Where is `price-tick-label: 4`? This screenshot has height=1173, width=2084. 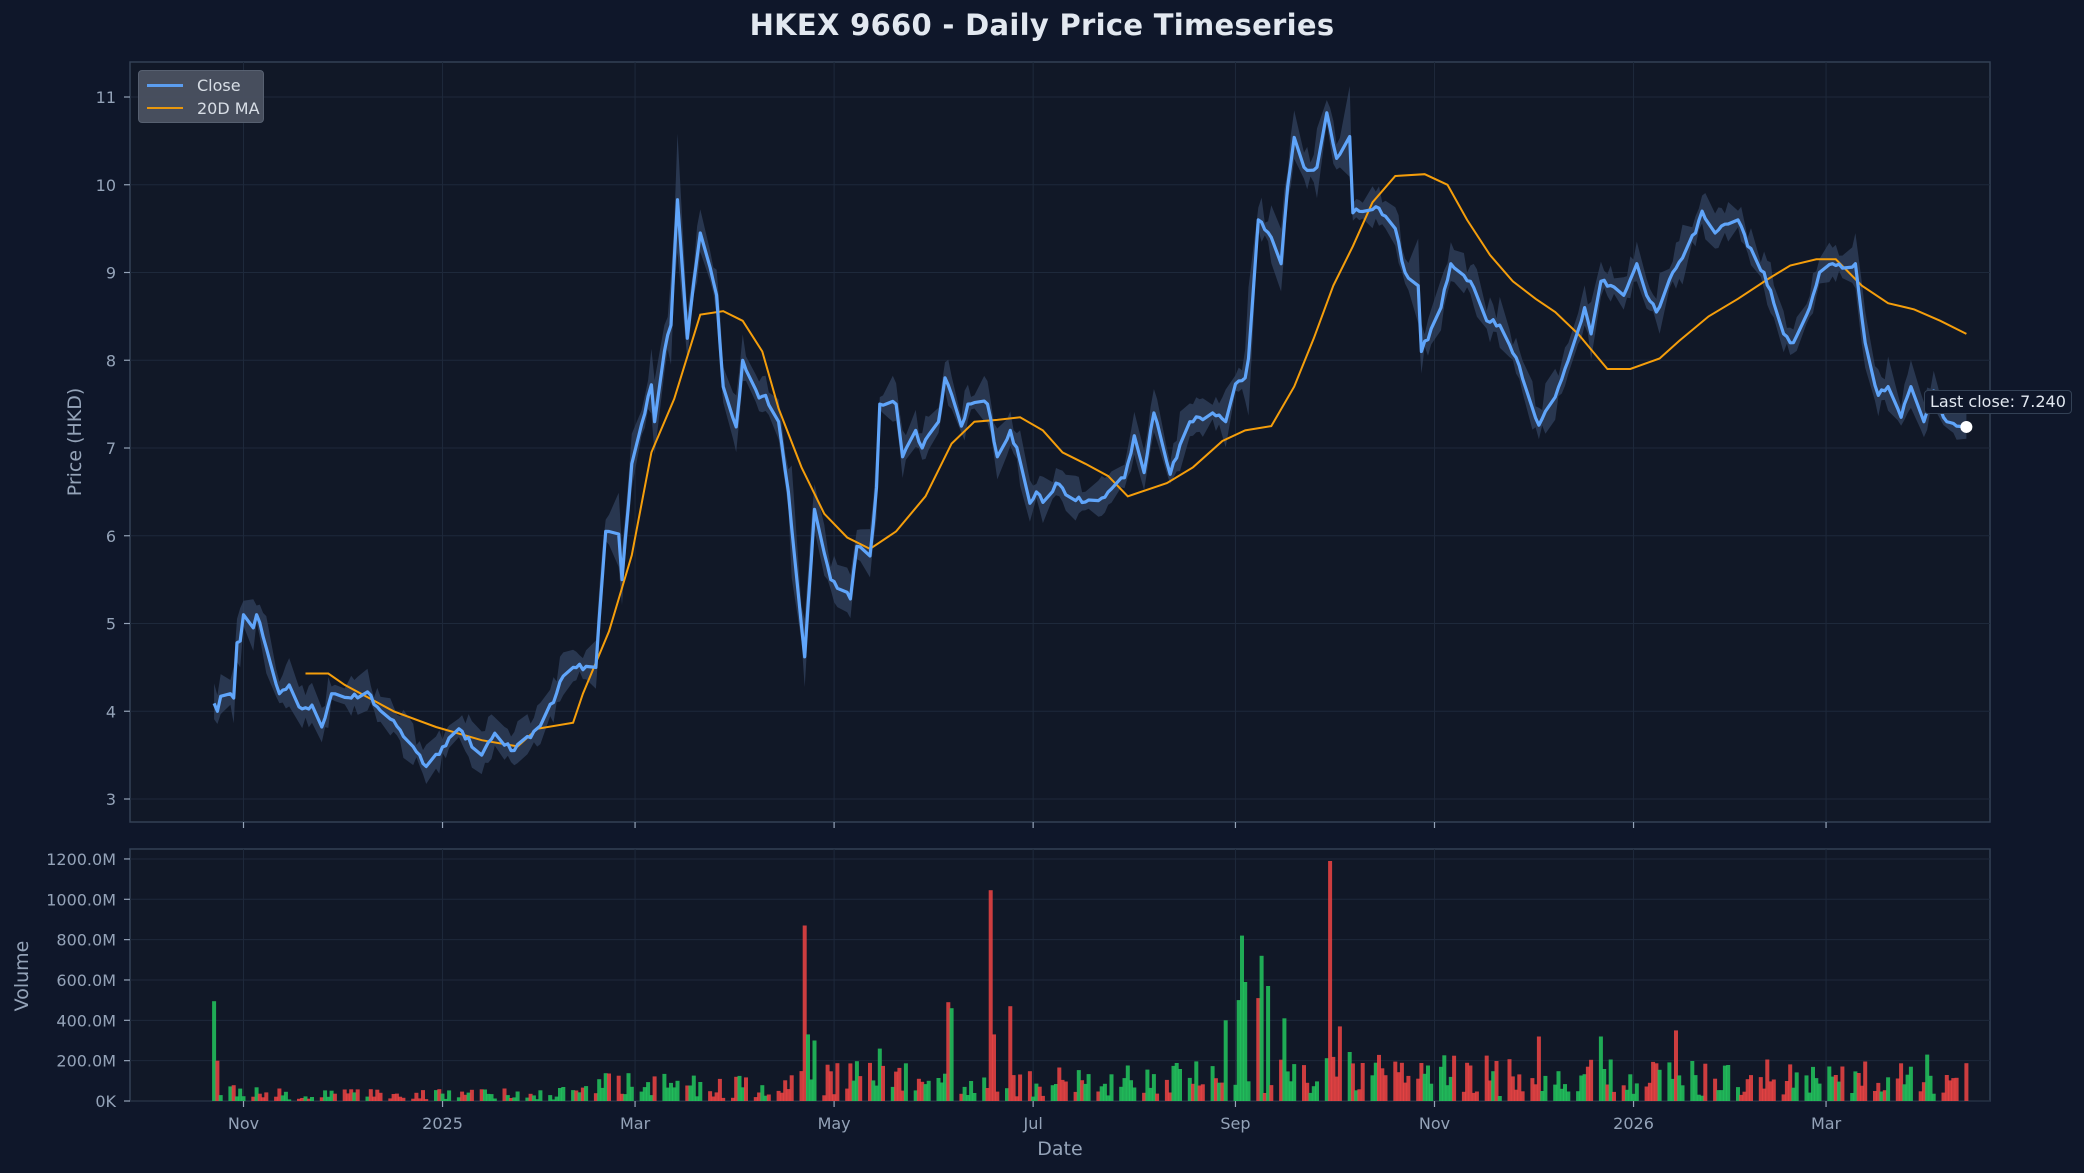 price-tick-label: 4 is located at coordinates (111, 711).